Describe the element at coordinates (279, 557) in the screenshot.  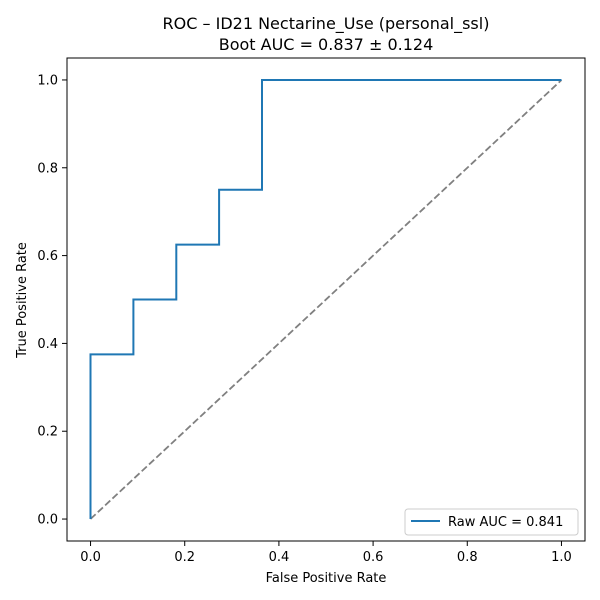
I see `x-tick-label: 0.4` at that location.